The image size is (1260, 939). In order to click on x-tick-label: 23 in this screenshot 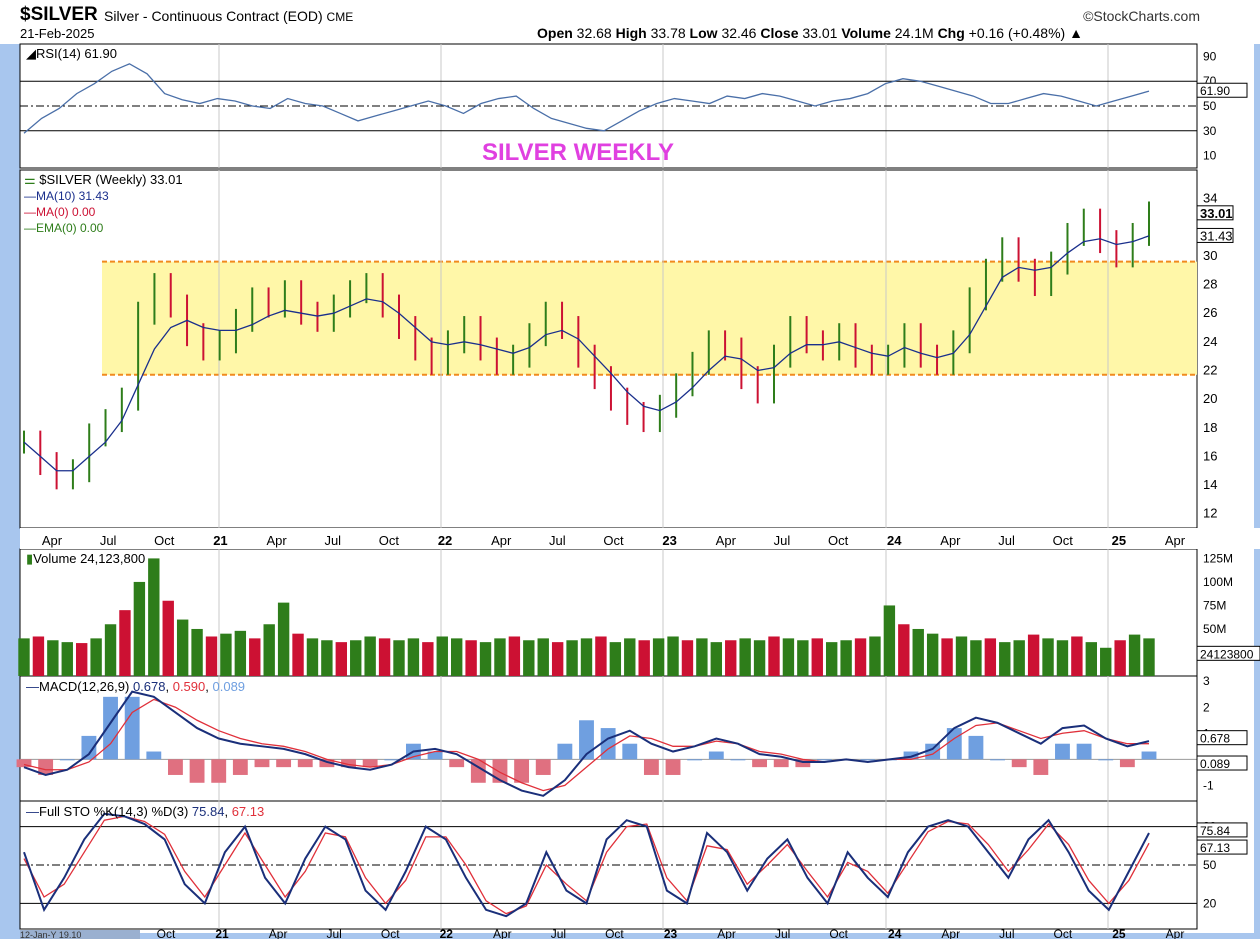, I will do `click(669, 540)`.